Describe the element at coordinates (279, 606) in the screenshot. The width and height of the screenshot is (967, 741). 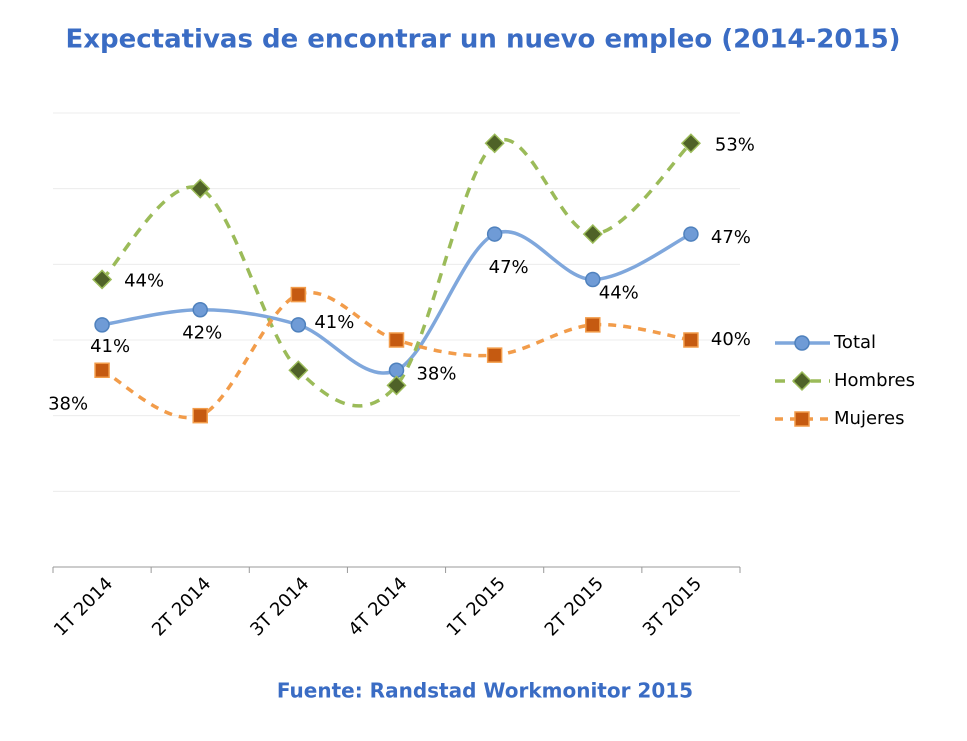
I see `x-tick-label: 3T 2014` at that location.